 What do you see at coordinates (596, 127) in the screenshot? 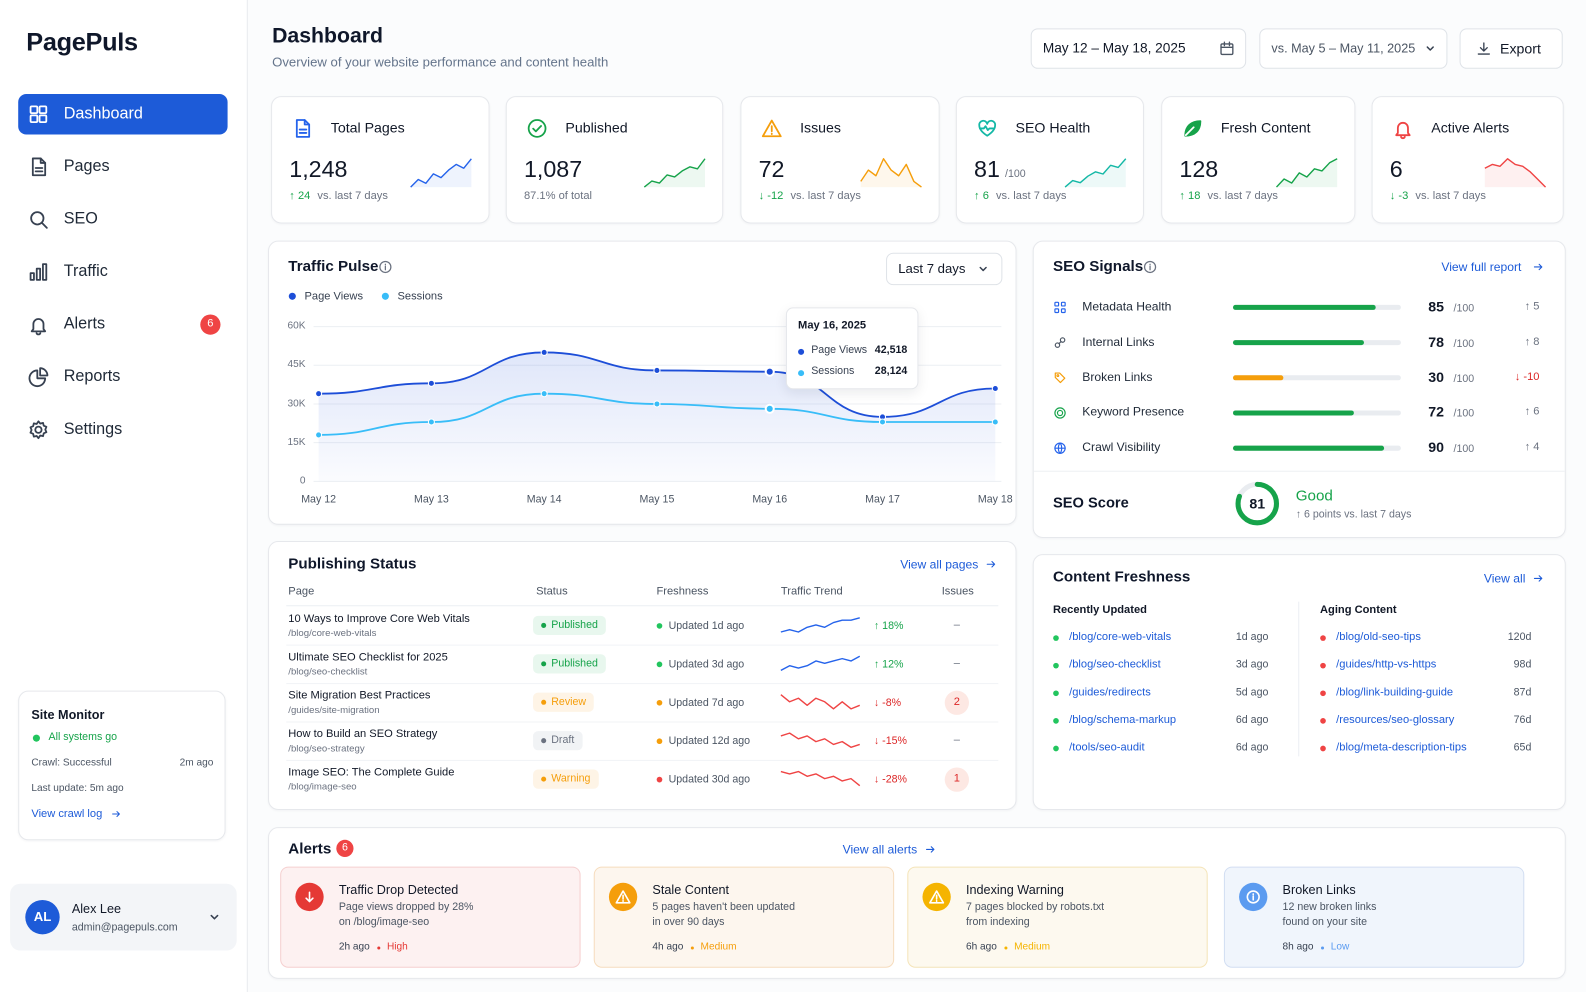
I see `kpi-label: Published` at bounding box center [596, 127].